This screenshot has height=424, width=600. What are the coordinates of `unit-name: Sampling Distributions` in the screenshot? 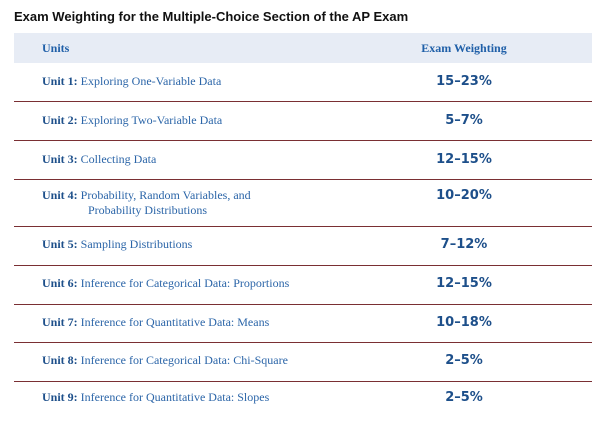 It's located at (136, 244).